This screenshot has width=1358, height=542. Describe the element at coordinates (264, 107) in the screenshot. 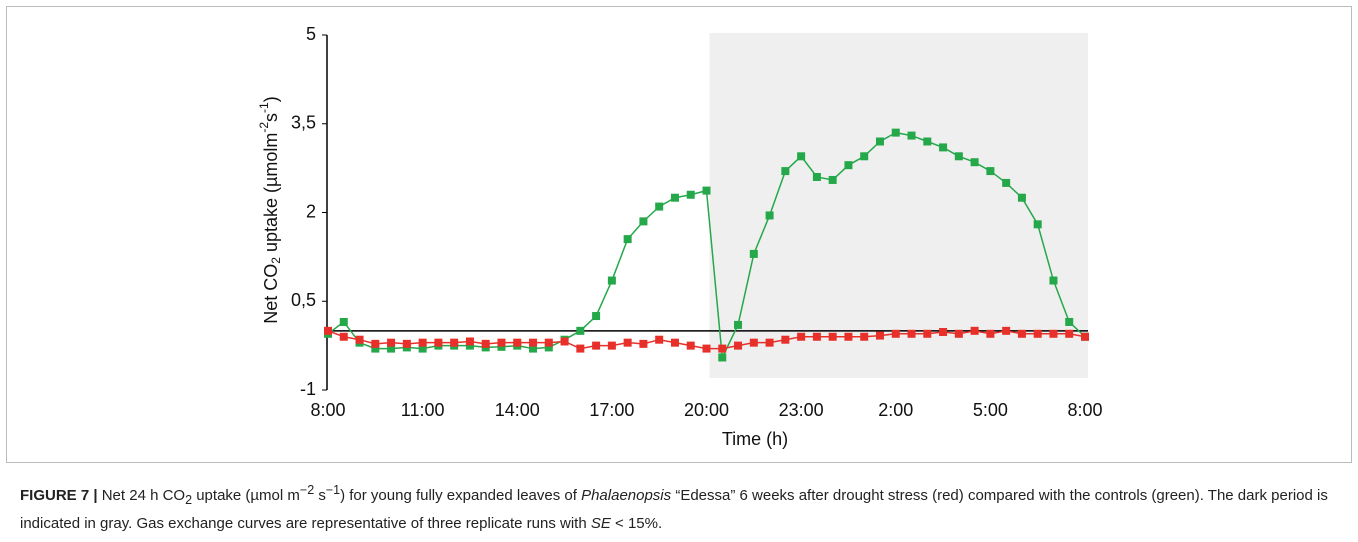

I see `y-title-sup: -1` at that location.